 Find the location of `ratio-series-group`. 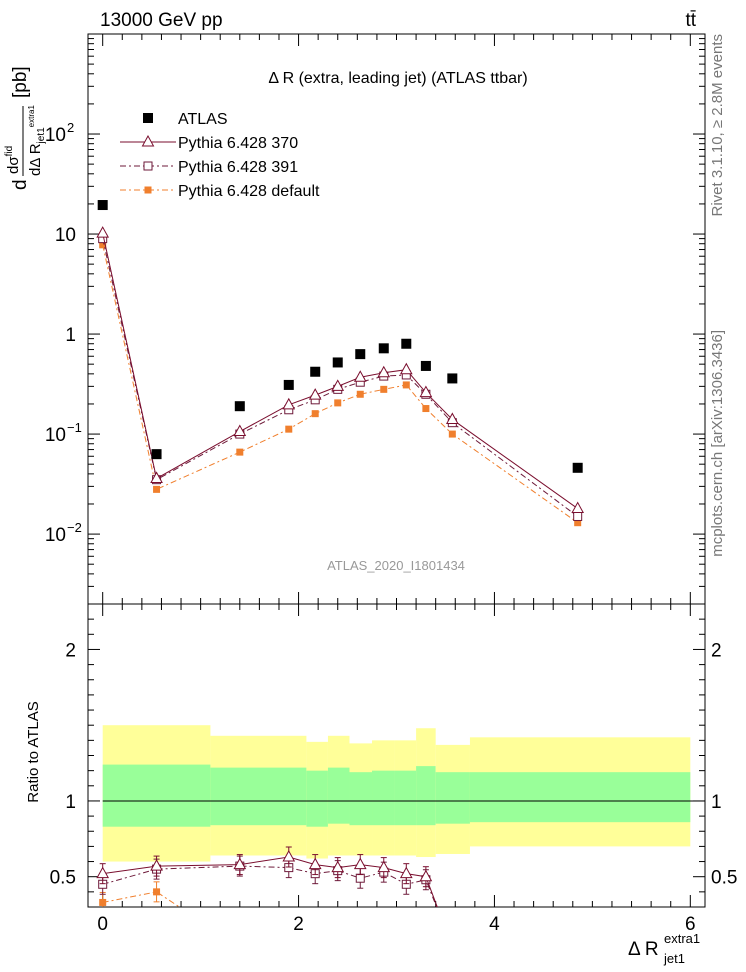

ratio-series-group is located at coordinates (267, 876).